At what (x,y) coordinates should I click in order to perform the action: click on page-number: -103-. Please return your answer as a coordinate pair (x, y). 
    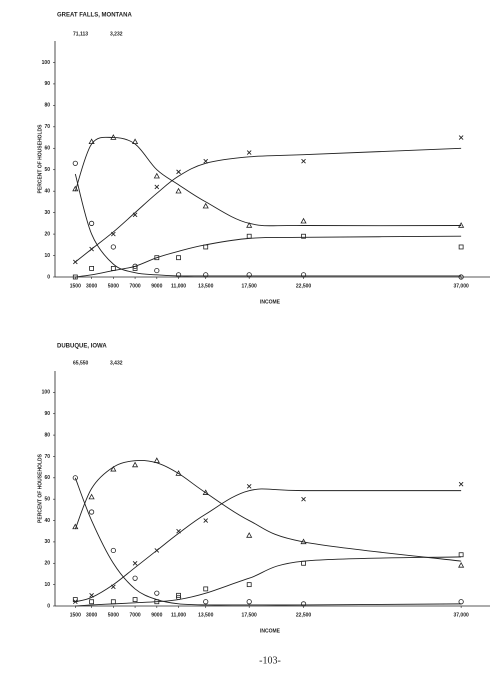
    Looking at the image, I should click on (270, 660).